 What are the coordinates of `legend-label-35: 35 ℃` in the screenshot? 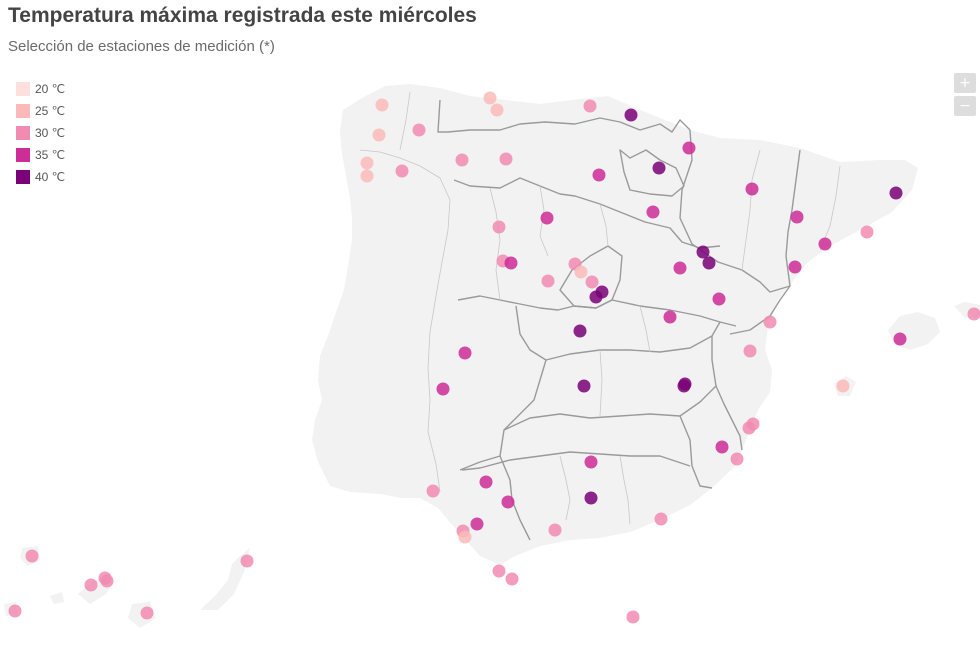 It's located at (50, 155).